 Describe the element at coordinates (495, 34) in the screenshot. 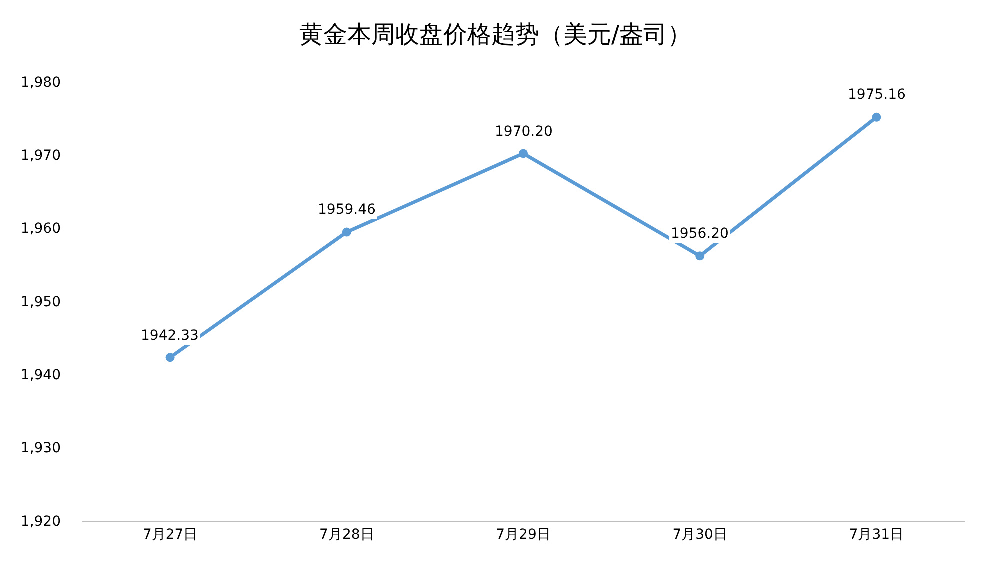

I see `chart-title: 黄金本周收盘价格趋势（美元/盎司）` at that location.